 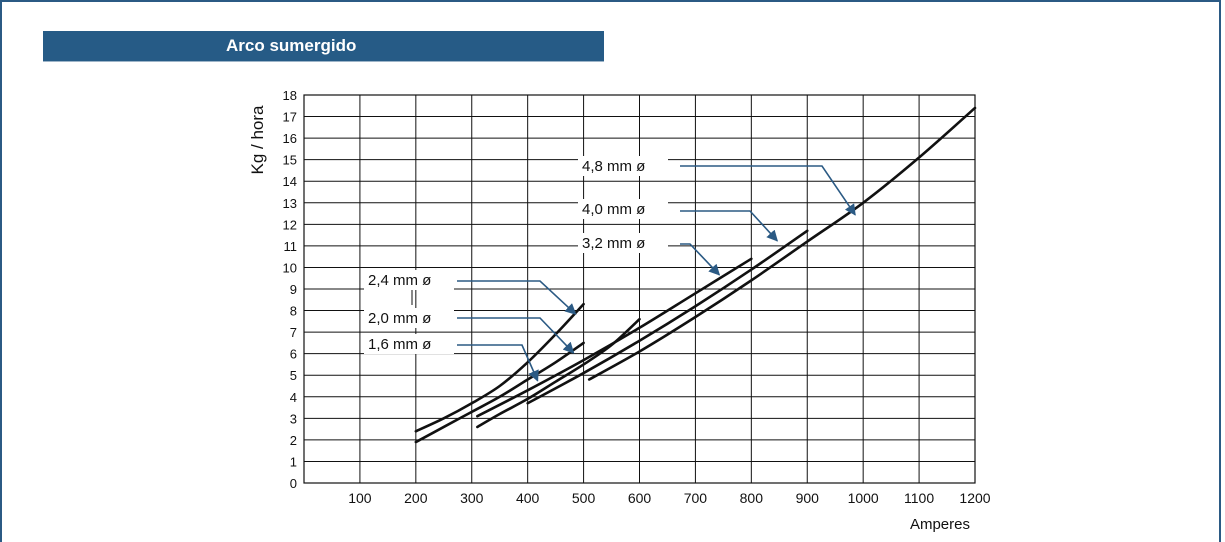 I want to click on label-bg-40mm, so click(x=623, y=209).